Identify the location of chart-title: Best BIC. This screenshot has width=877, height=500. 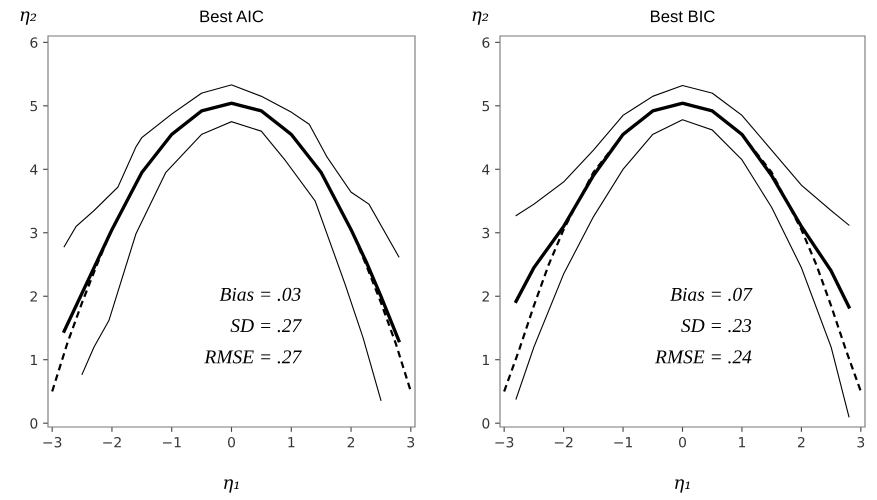
(682, 16).